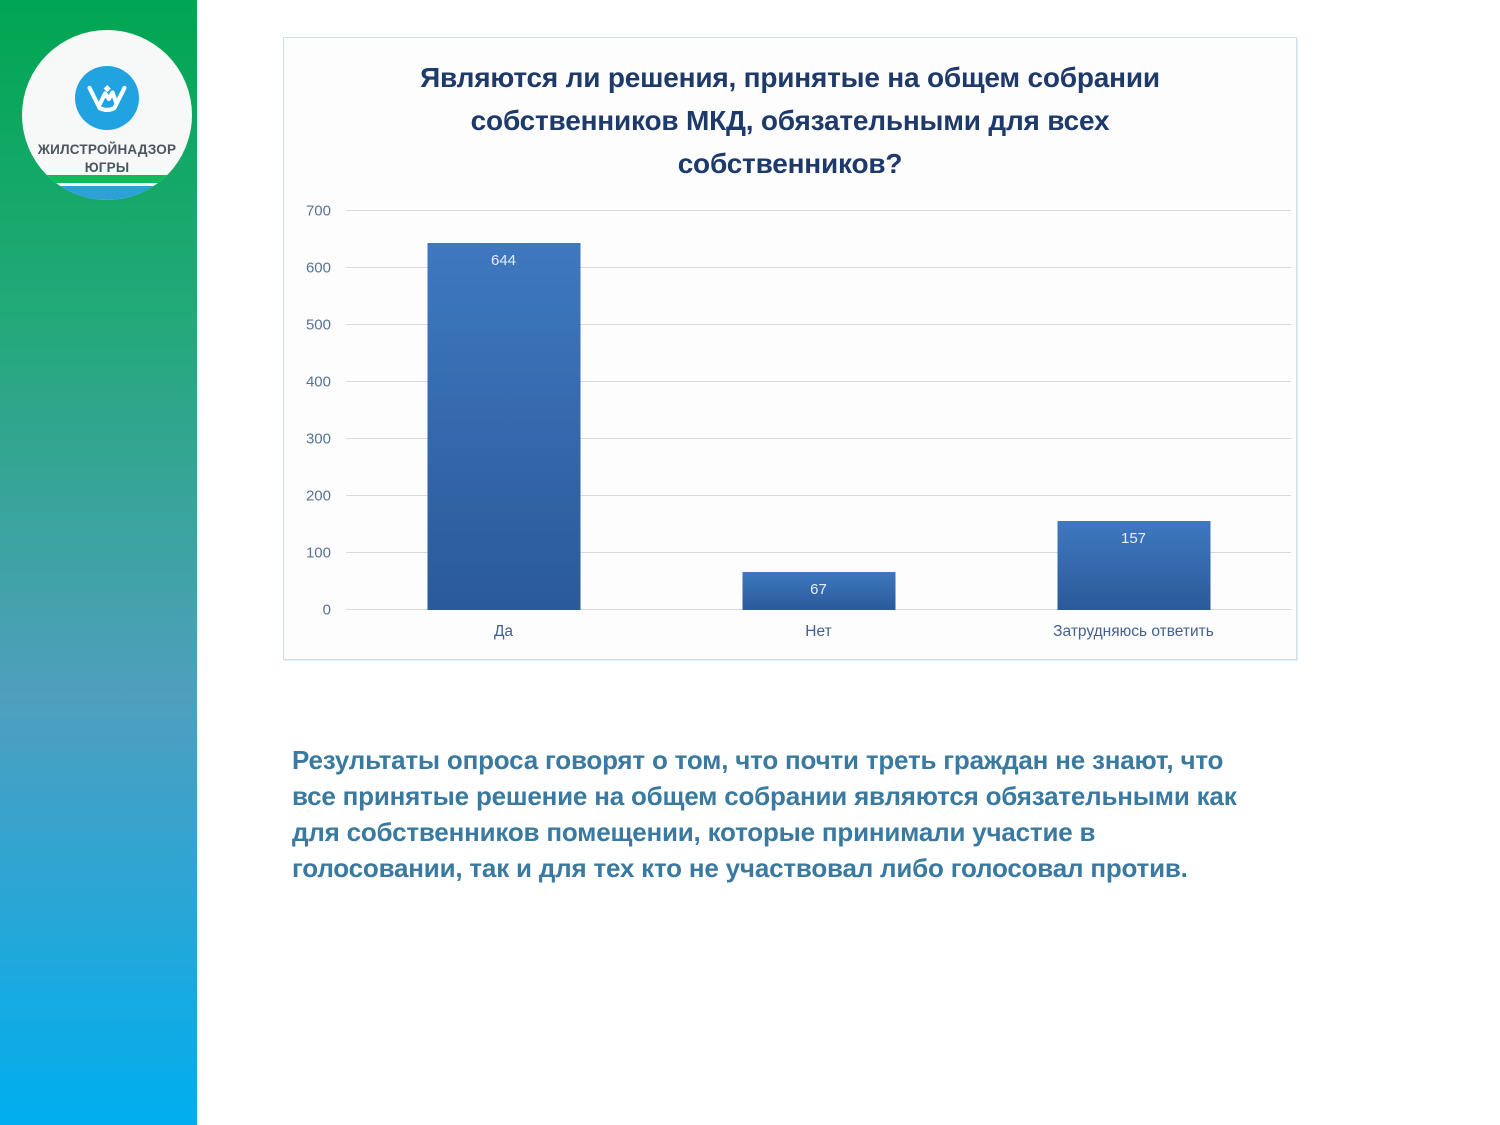 This screenshot has height=1125, width=1500. What do you see at coordinates (107, 193) in the screenshot?
I see `logo-stripe-blue` at bounding box center [107, 193].